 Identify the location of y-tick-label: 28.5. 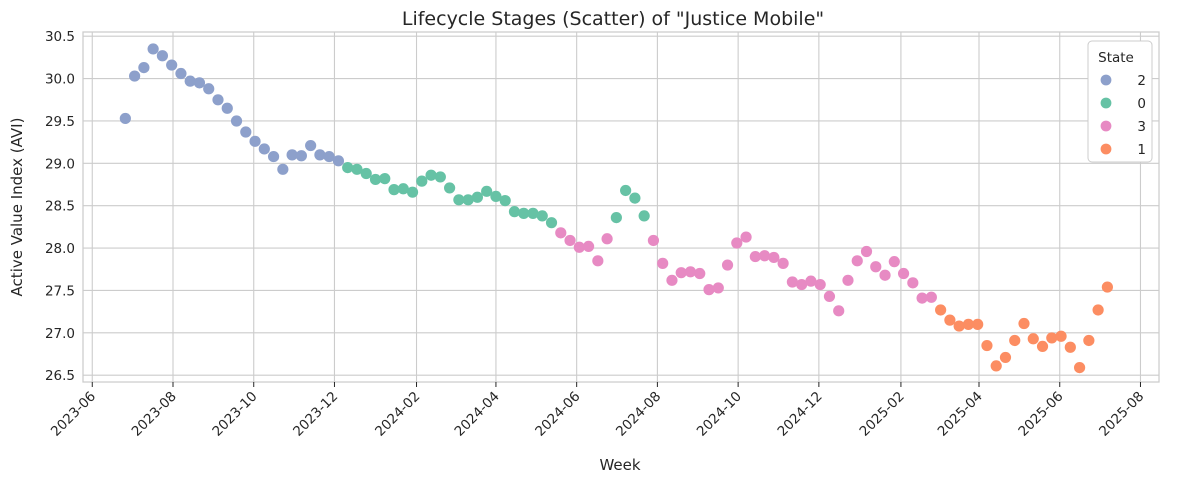
(60, 207).